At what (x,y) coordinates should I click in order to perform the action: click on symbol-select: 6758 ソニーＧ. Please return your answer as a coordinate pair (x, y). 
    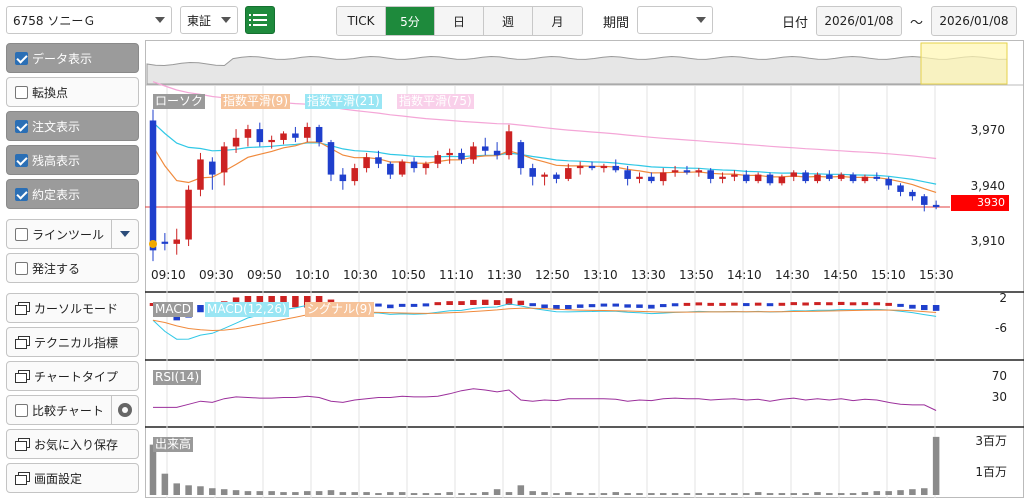
    Looking at the image, I should click on (89, 20).